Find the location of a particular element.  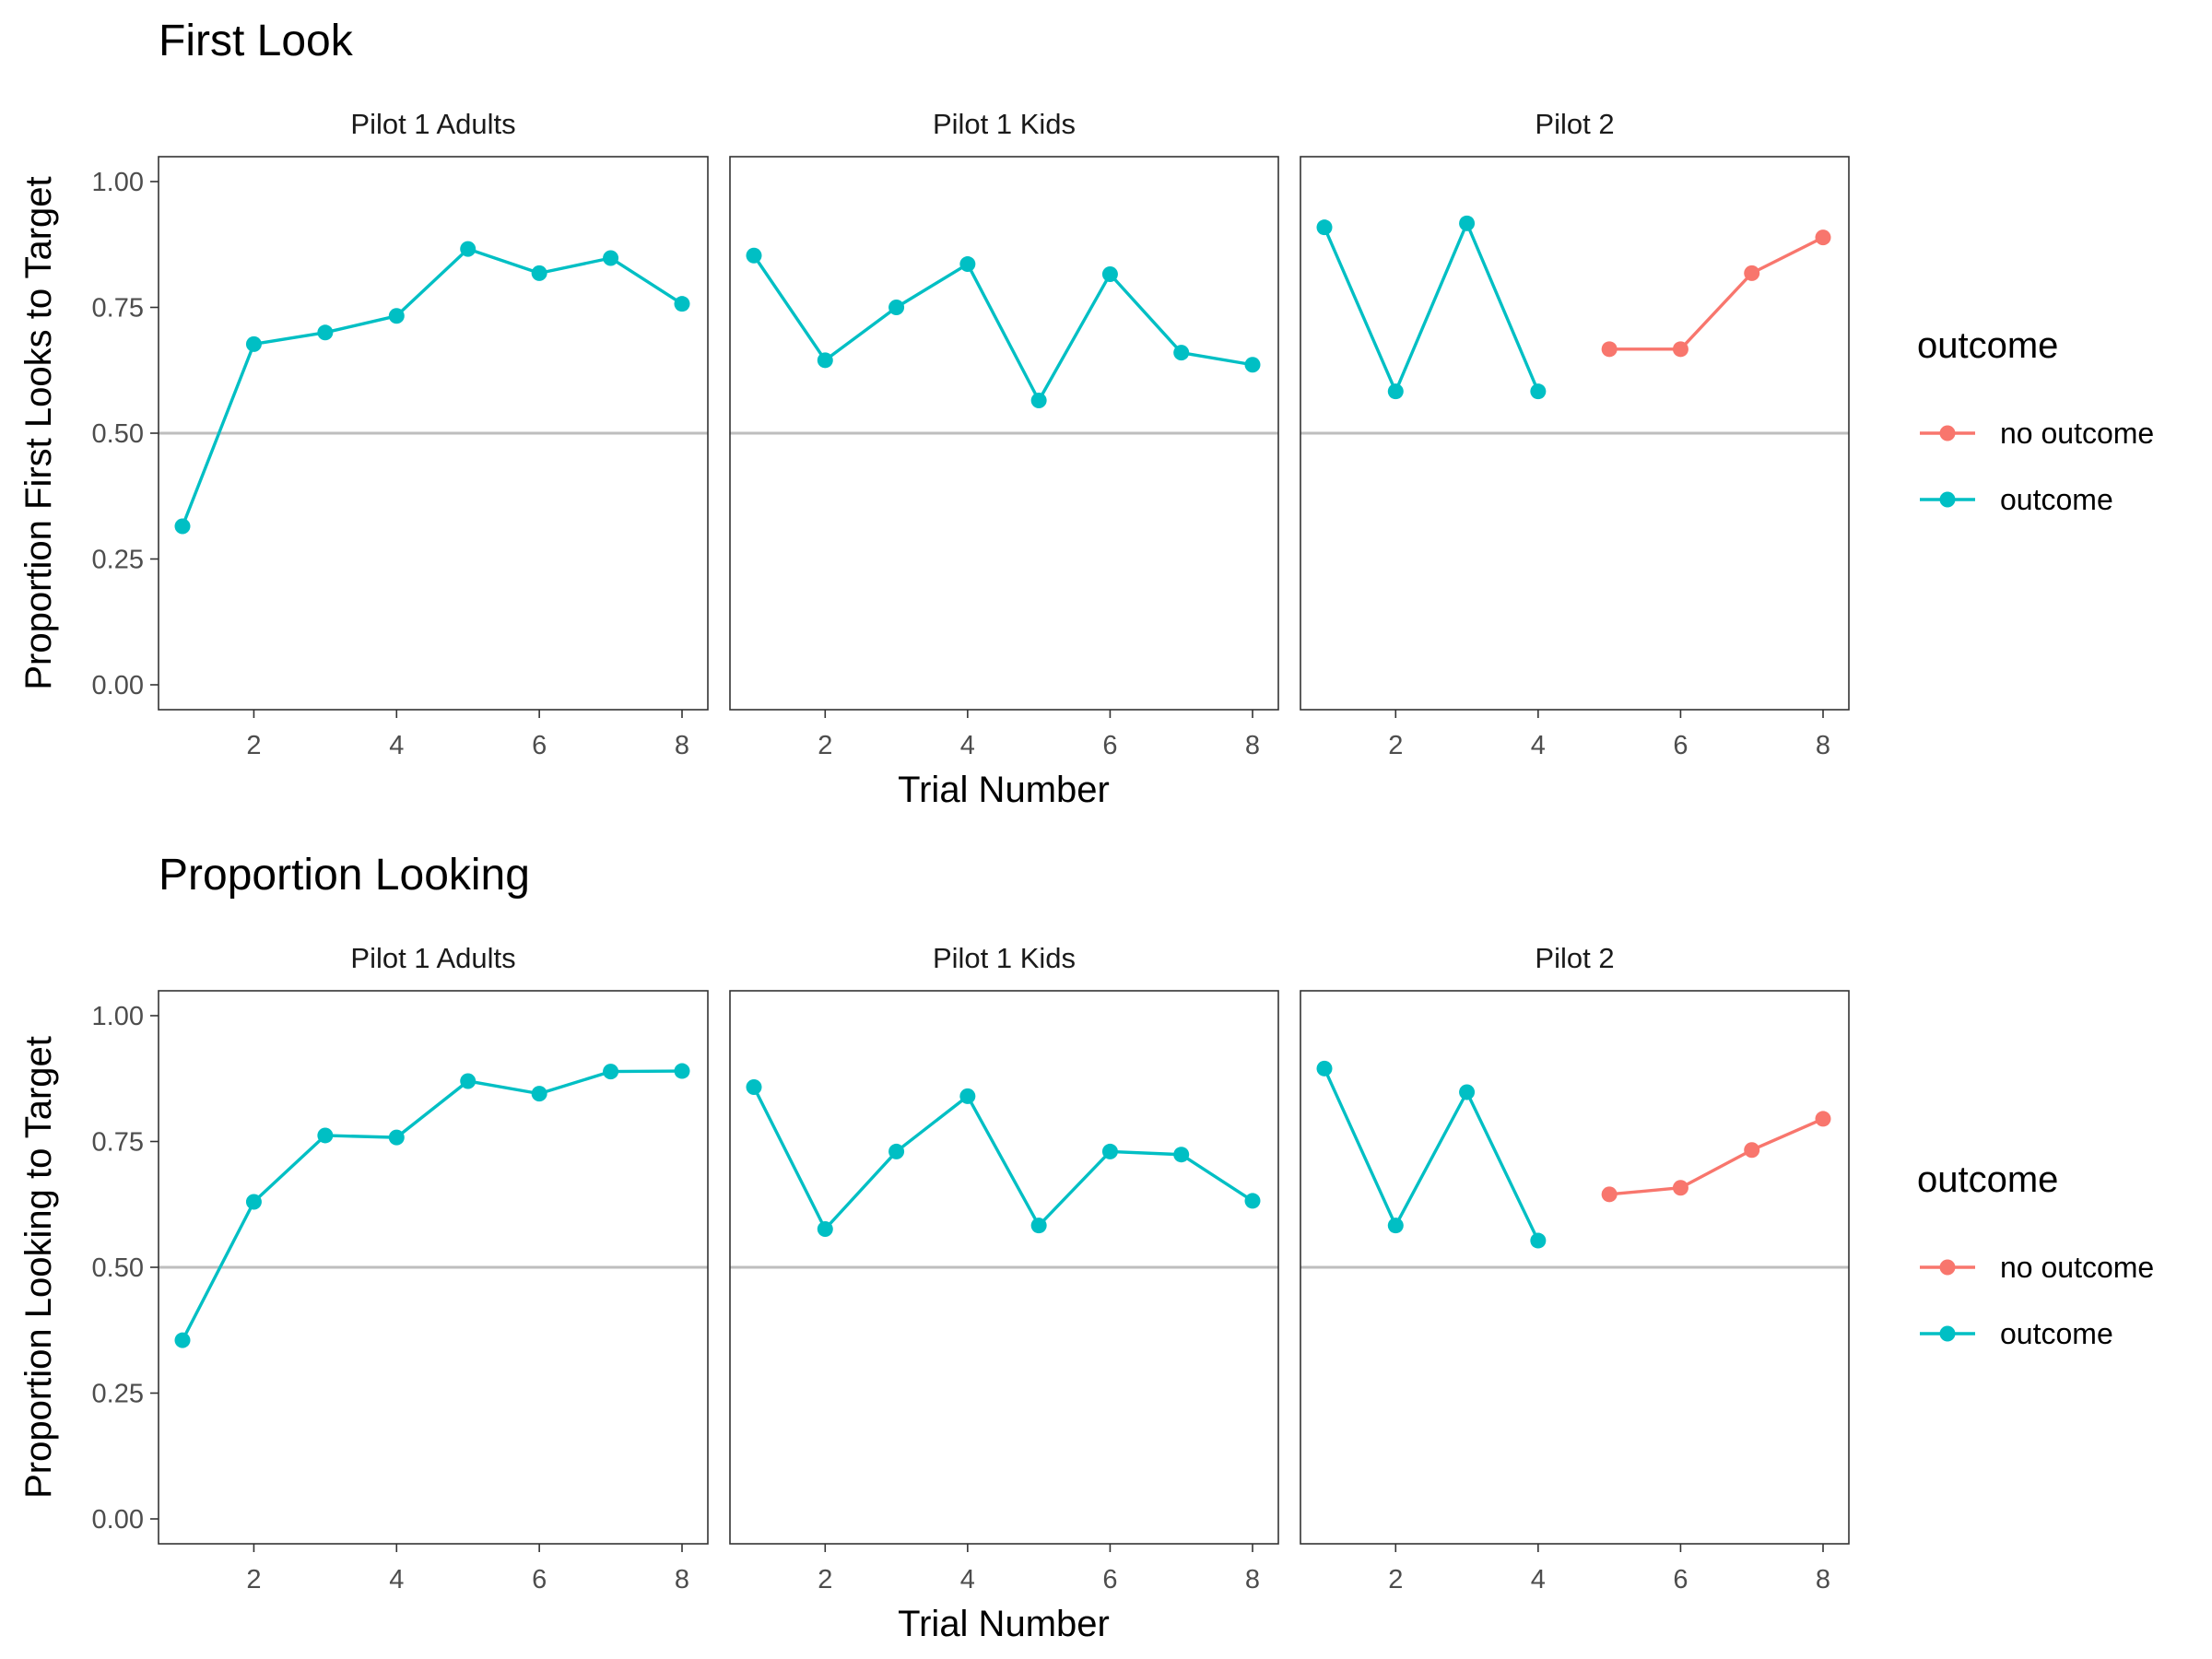

legend-label: outcome is located at coordinates (2056, 1333).